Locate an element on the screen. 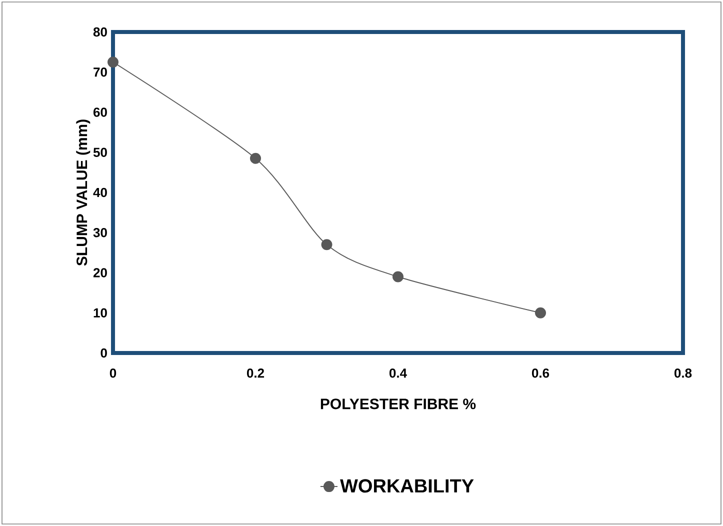 This screenshot has width=723, height=526. x-tick-label: 0.4 is located at coordinates (398, 373).